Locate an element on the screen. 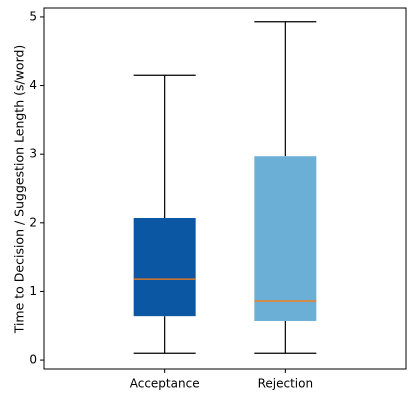 Image resolution: width=416 pixels, height=400 pixels. x-axis-ticks: Acceptance Rejection is located at coordinates (221, 380).